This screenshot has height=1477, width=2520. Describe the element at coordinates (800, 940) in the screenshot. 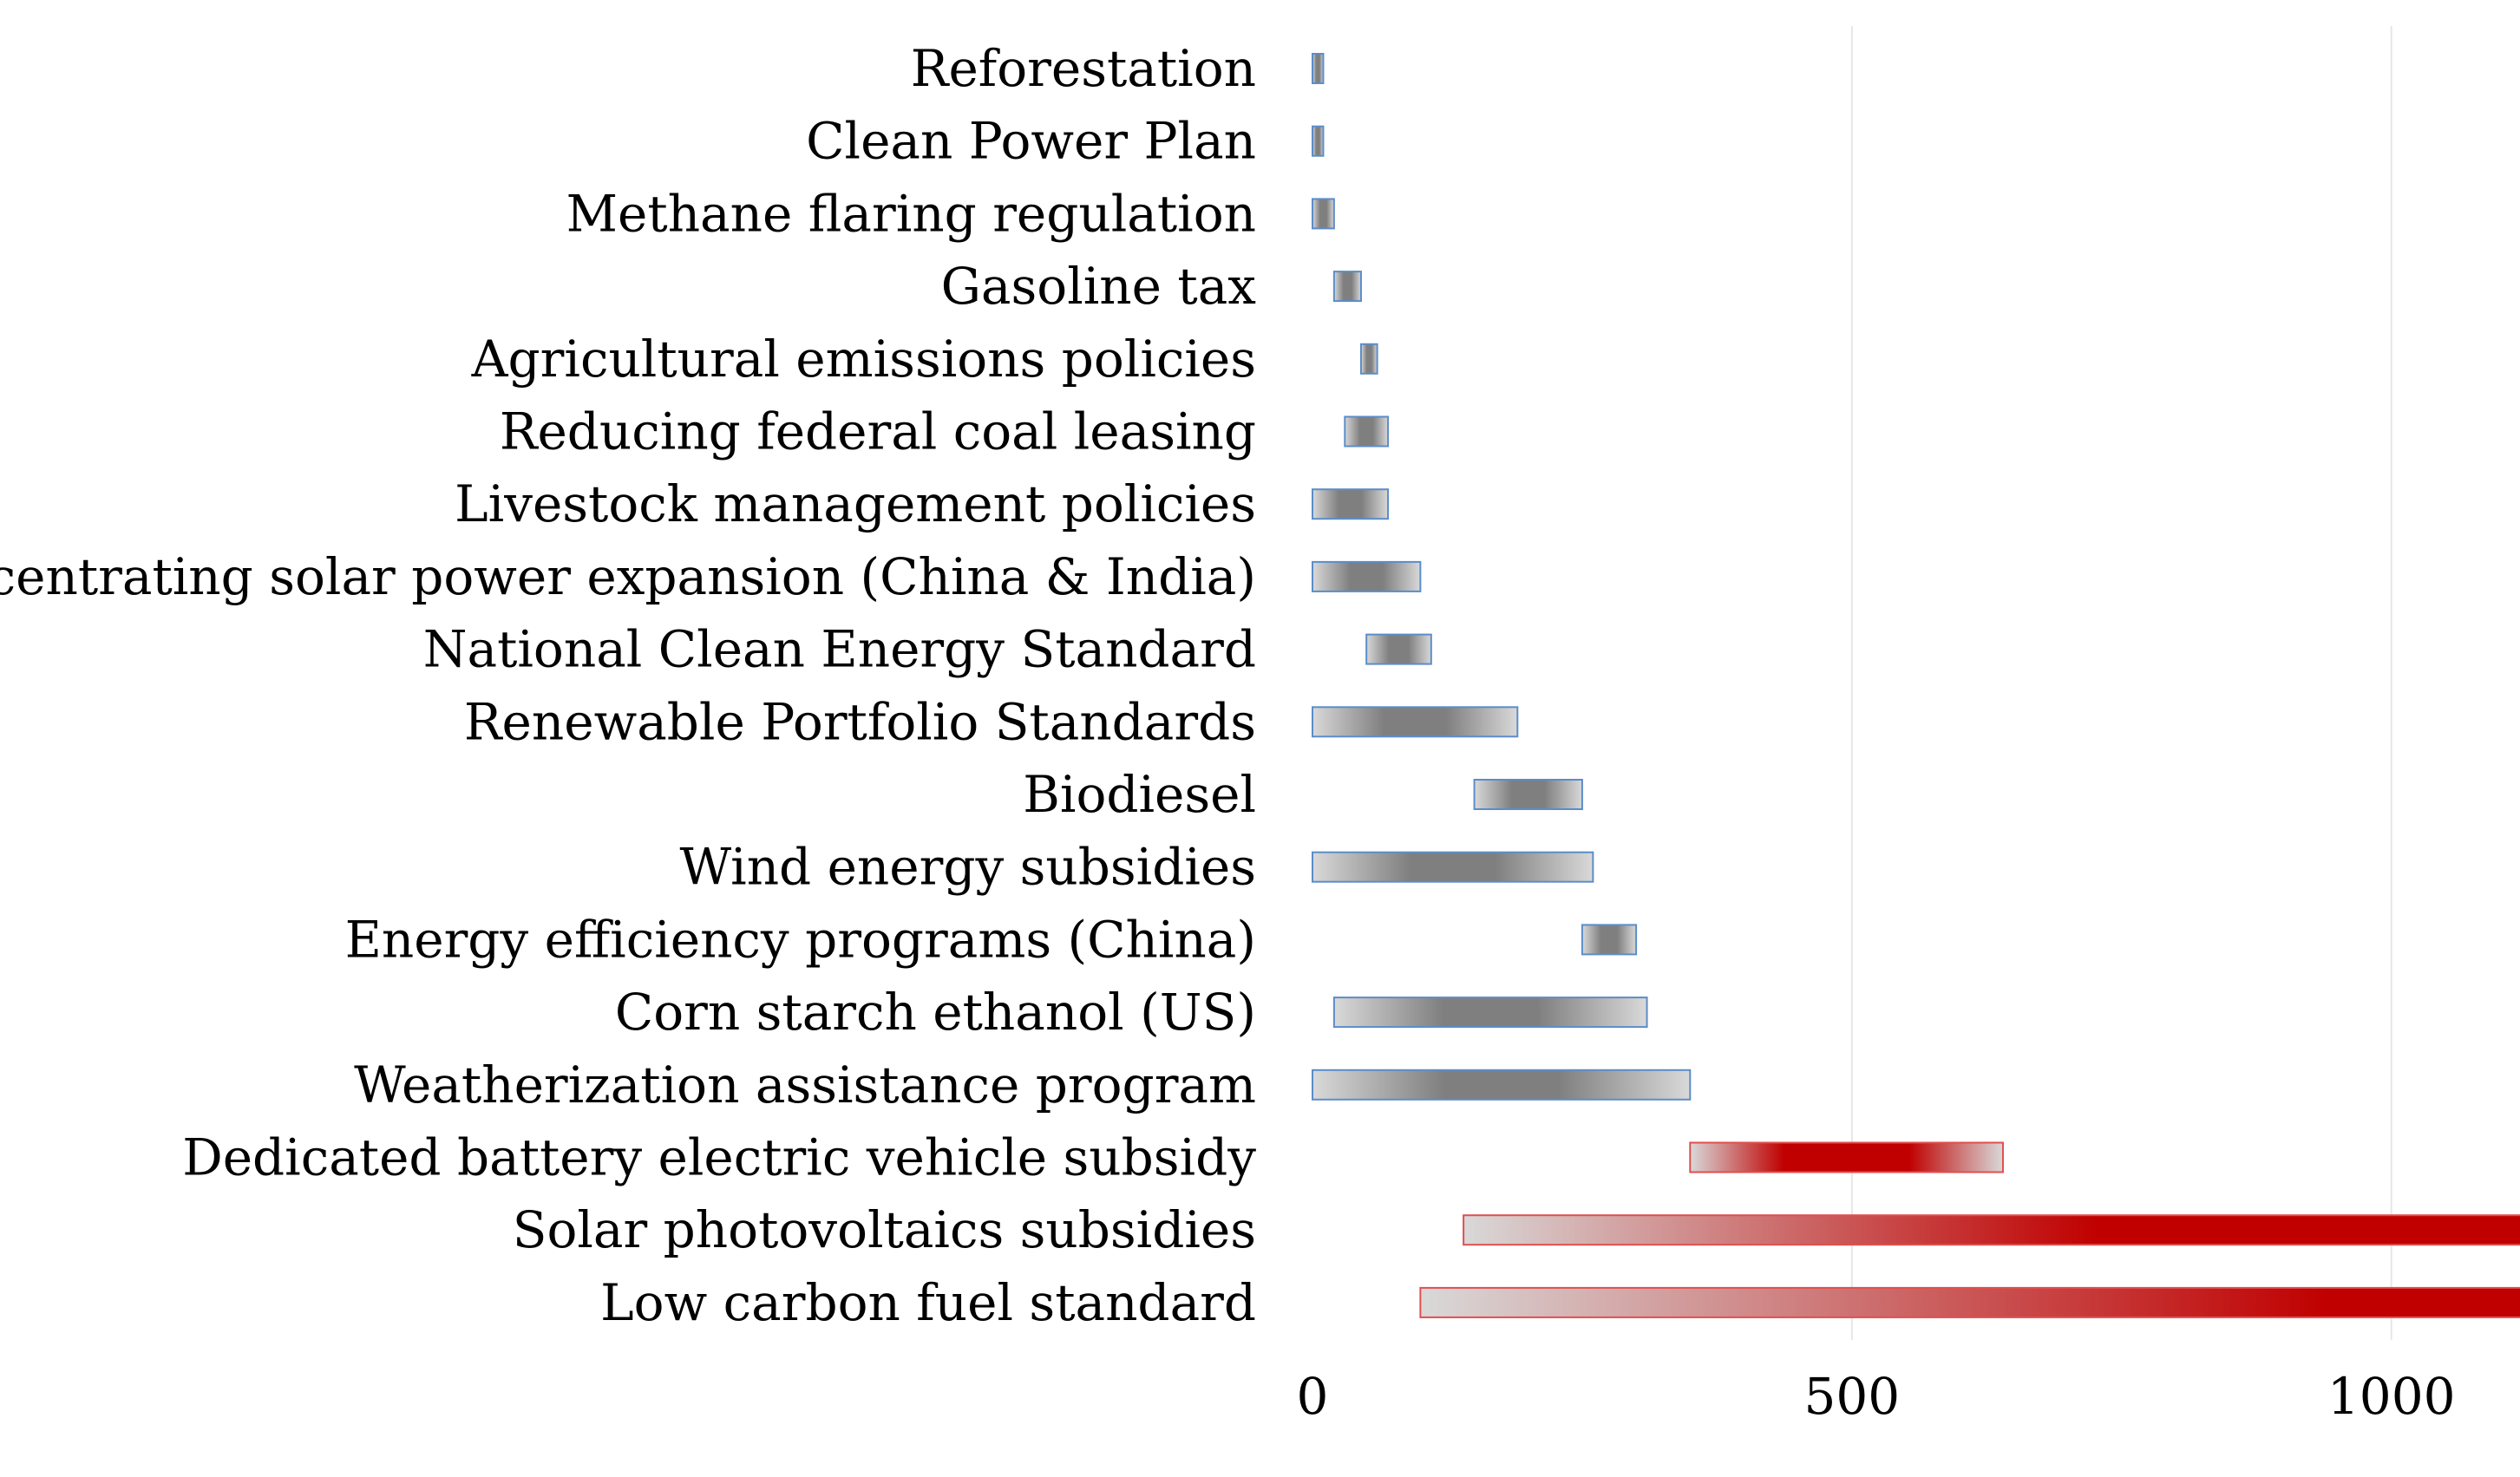

I see `category-label-13: Energy efficiency programs (China)` at that location.